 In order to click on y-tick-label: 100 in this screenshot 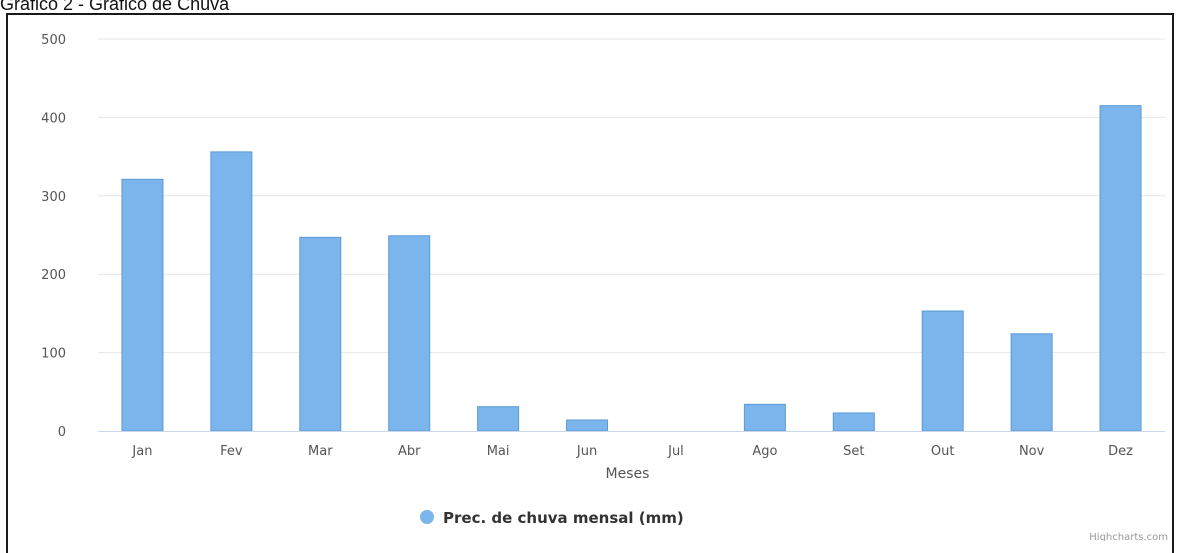, I will do `click(53, 354)`.